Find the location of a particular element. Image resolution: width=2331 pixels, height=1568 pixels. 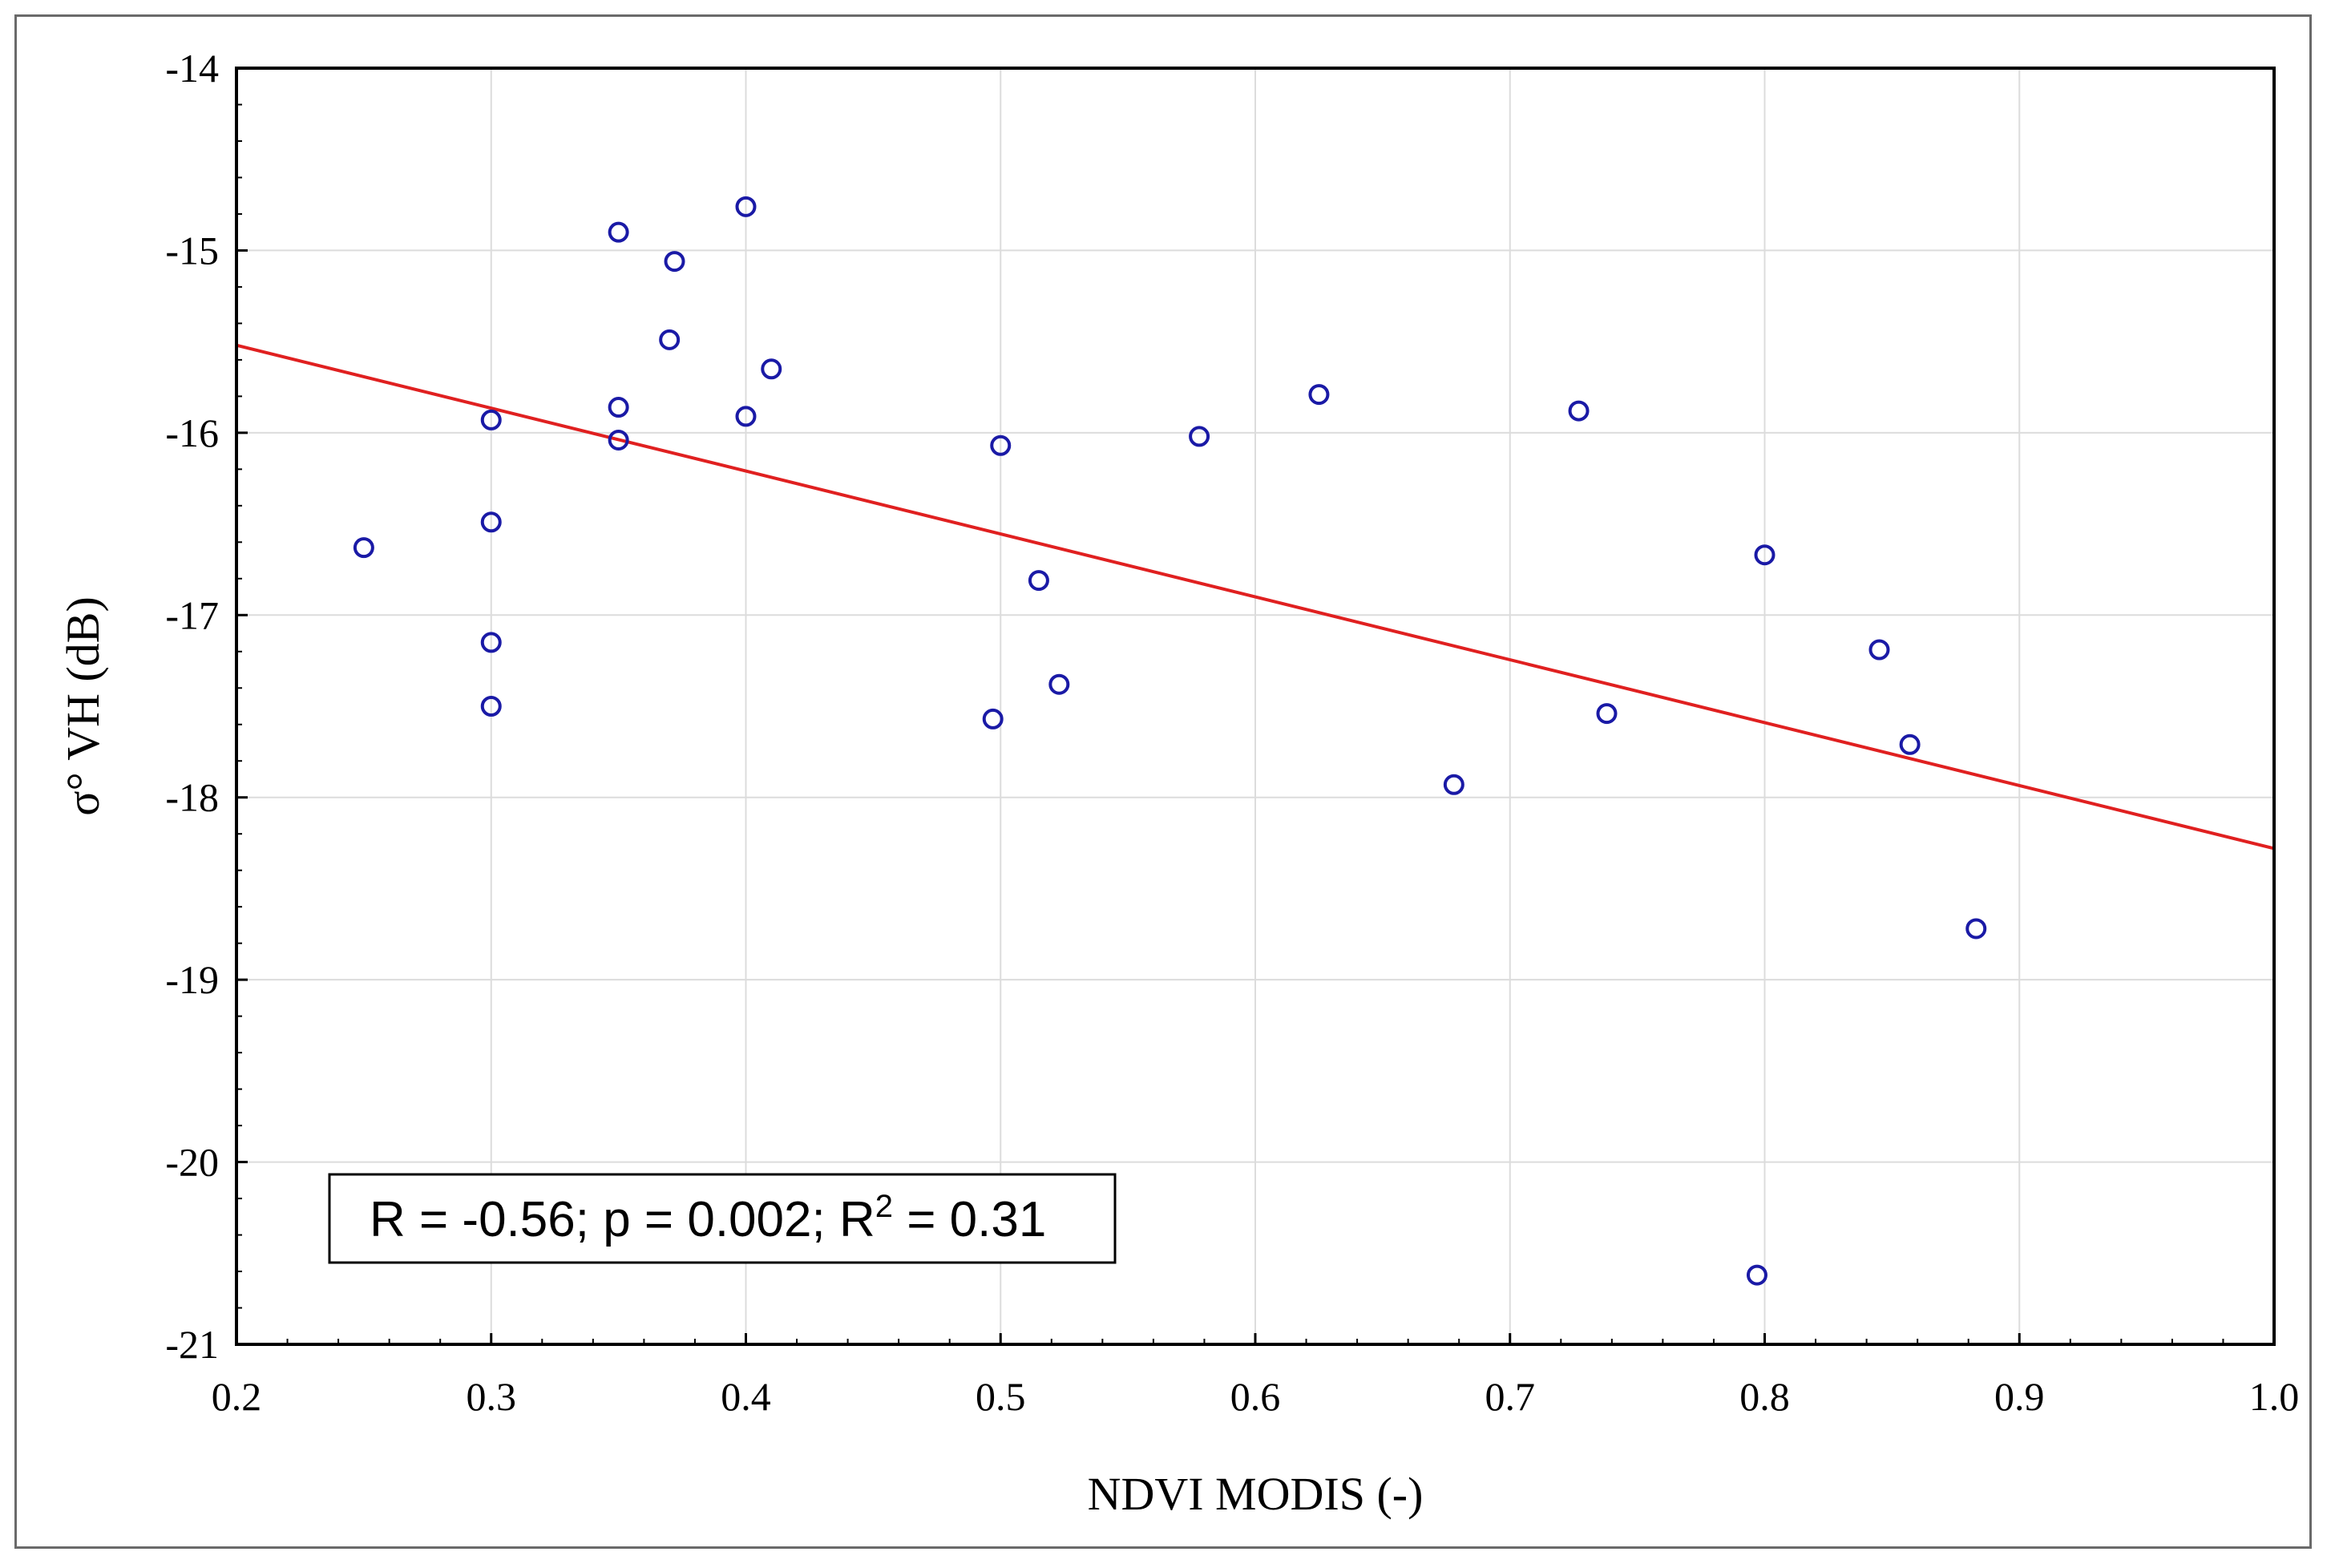

x-tick-label: 0.7 is located at coordinates (1510, 1396).